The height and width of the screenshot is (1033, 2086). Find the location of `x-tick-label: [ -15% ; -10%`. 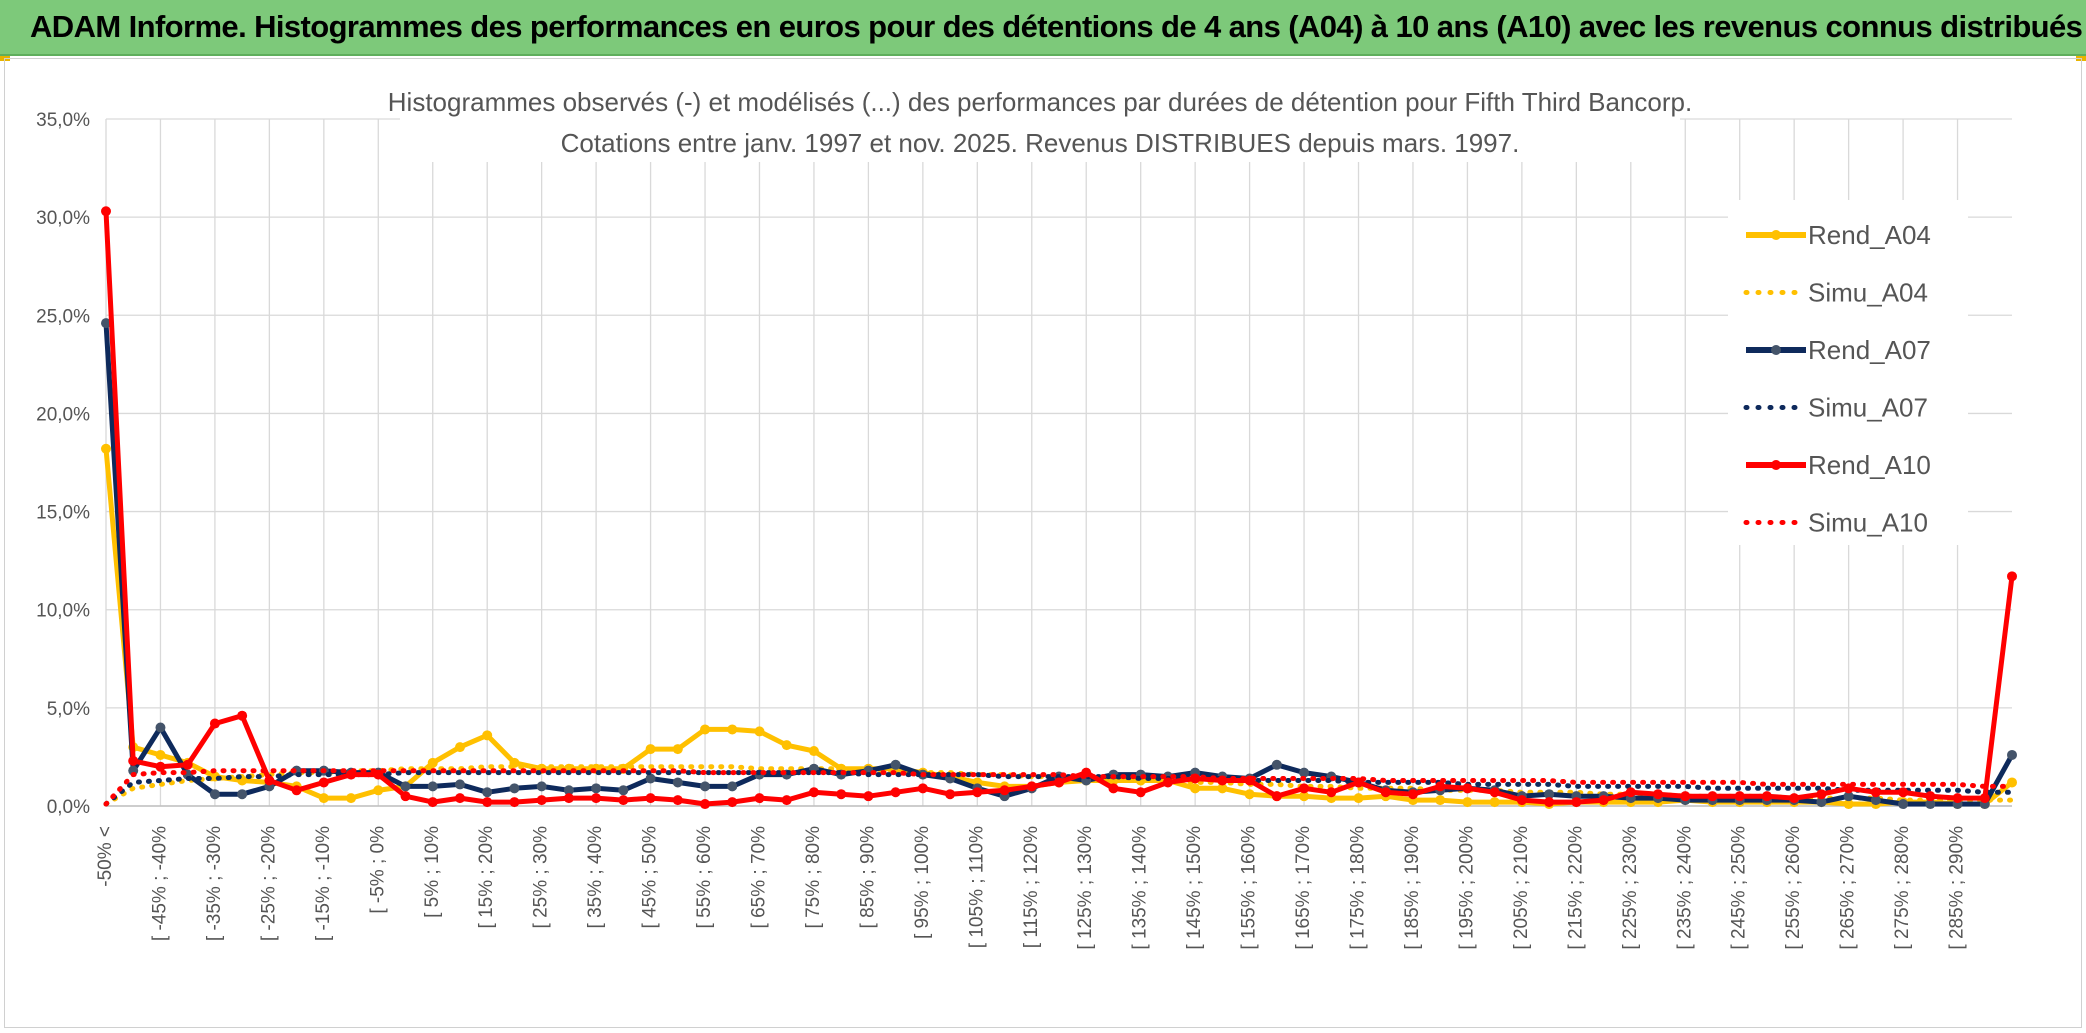

x-tick-label: [ -15% ; -10% is located at coordinates (323, 883).